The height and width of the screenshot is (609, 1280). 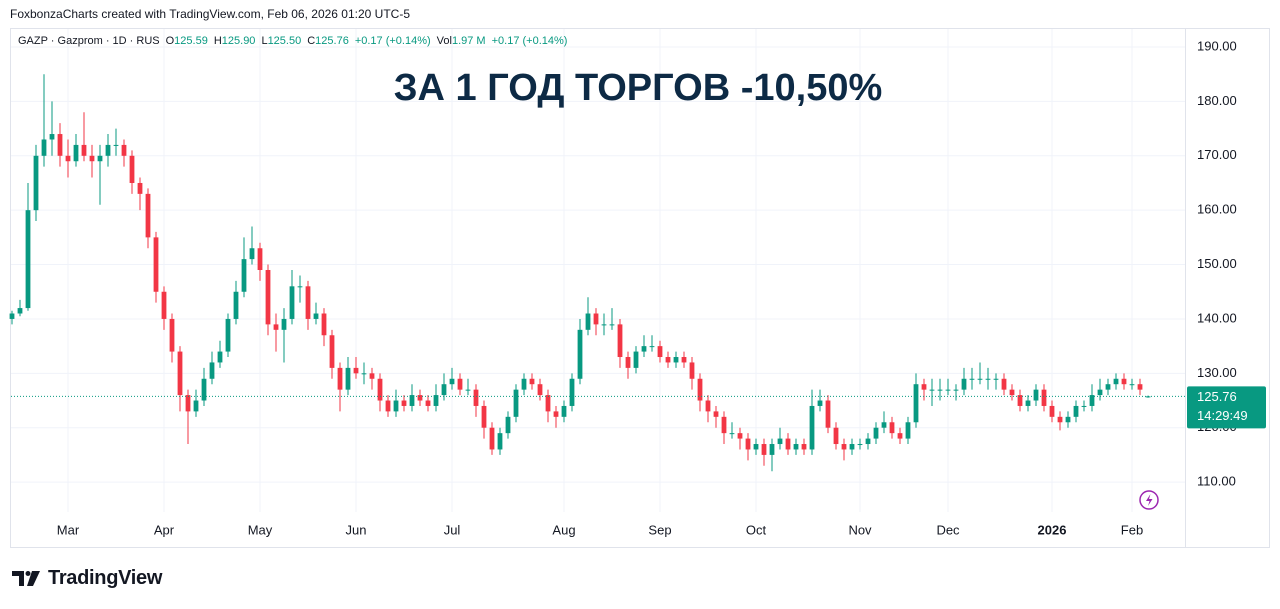 I want to click on x-tick-label: Dec, so click(x=948, y=529).